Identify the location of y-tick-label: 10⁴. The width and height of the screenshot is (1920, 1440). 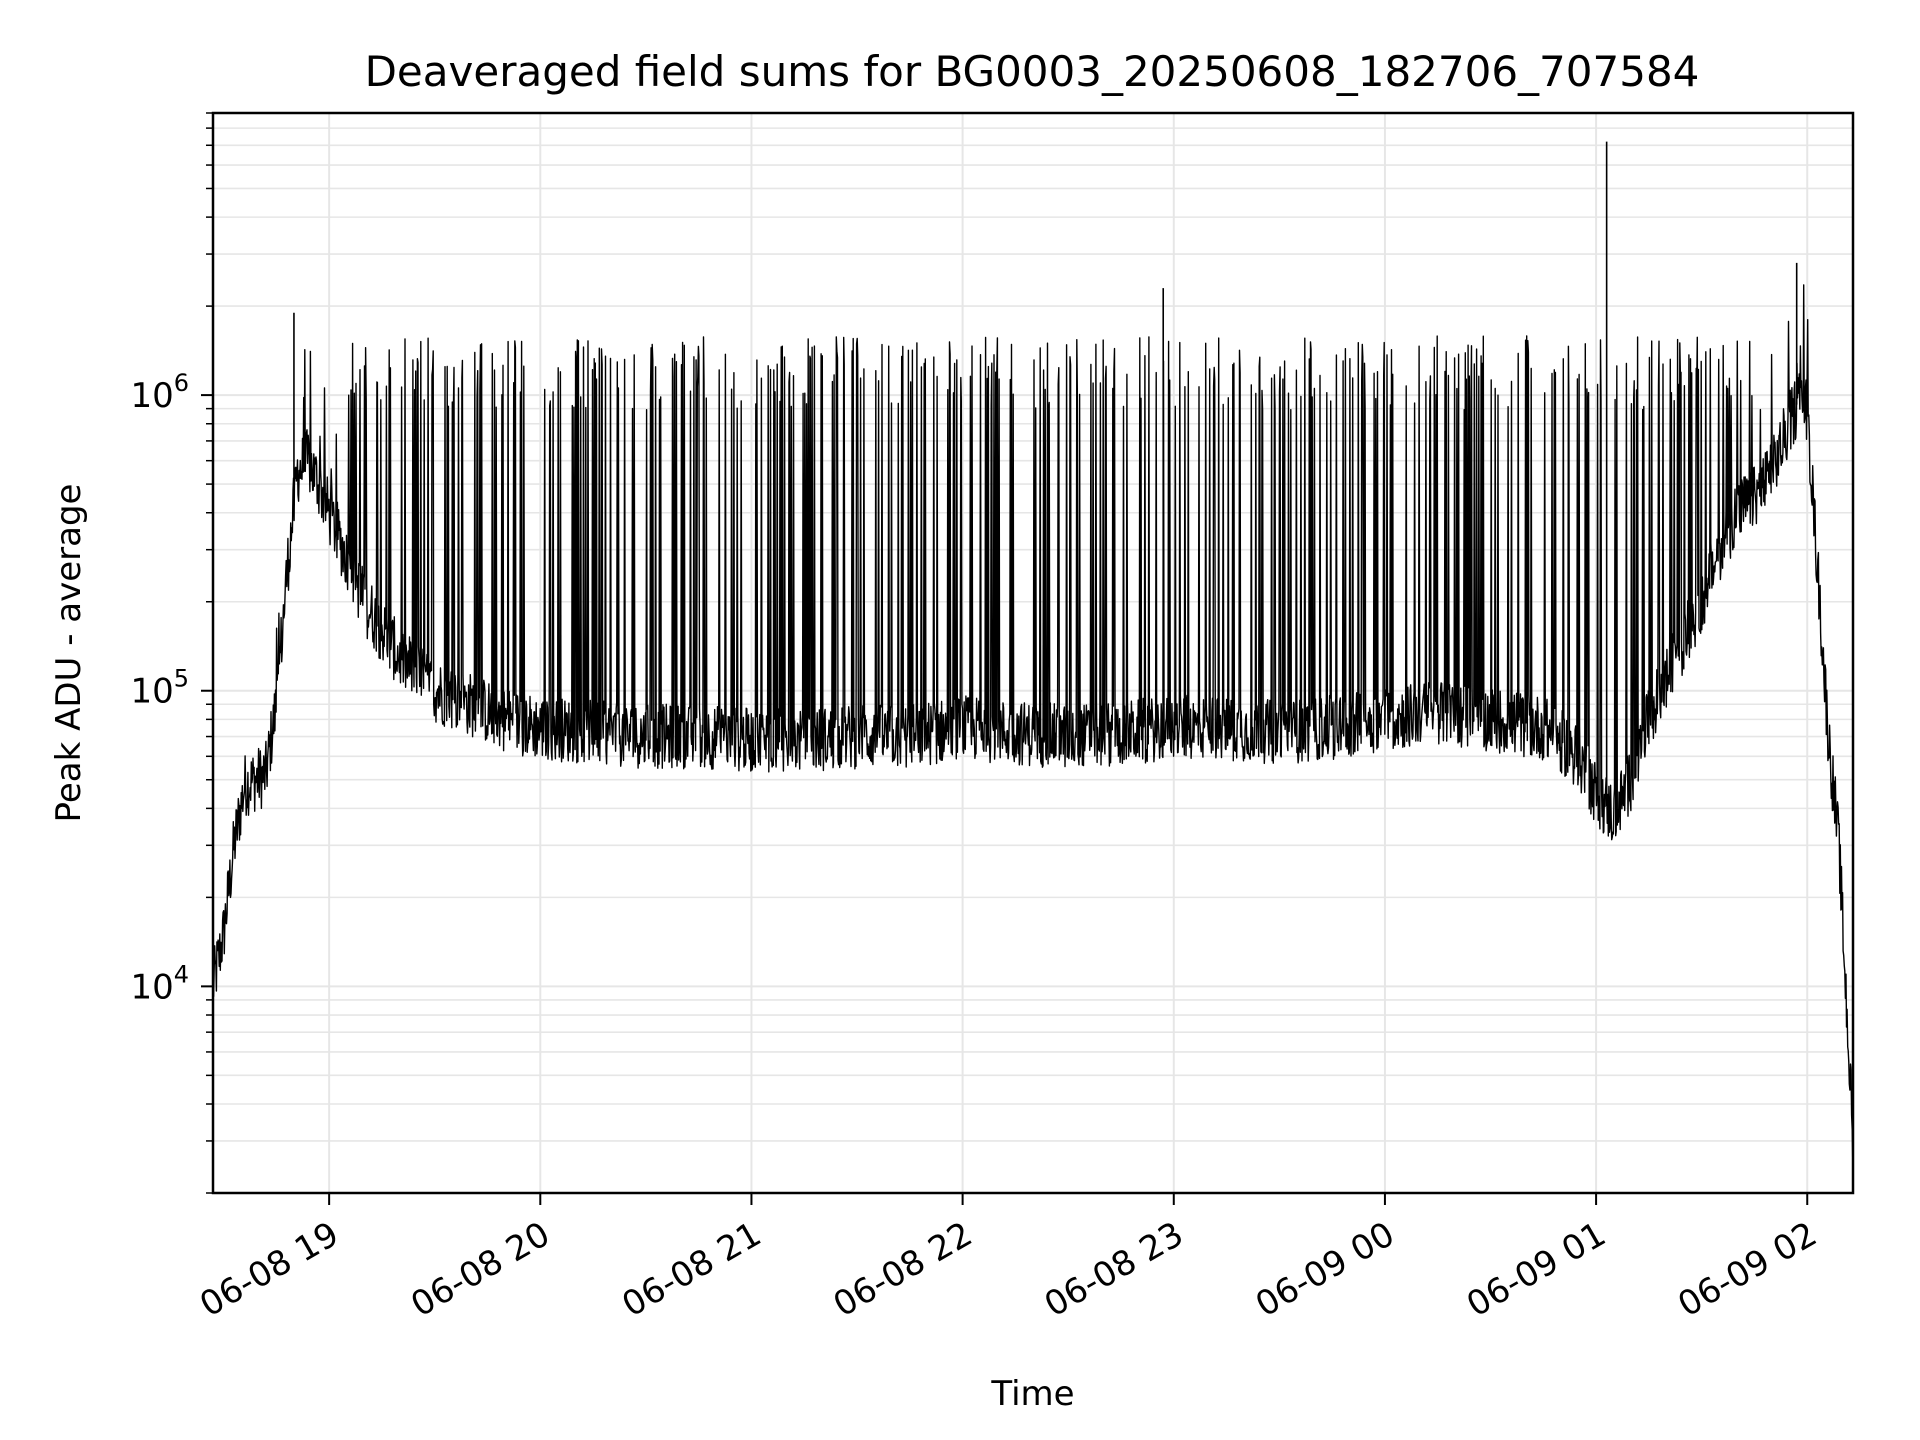
(159, 983).